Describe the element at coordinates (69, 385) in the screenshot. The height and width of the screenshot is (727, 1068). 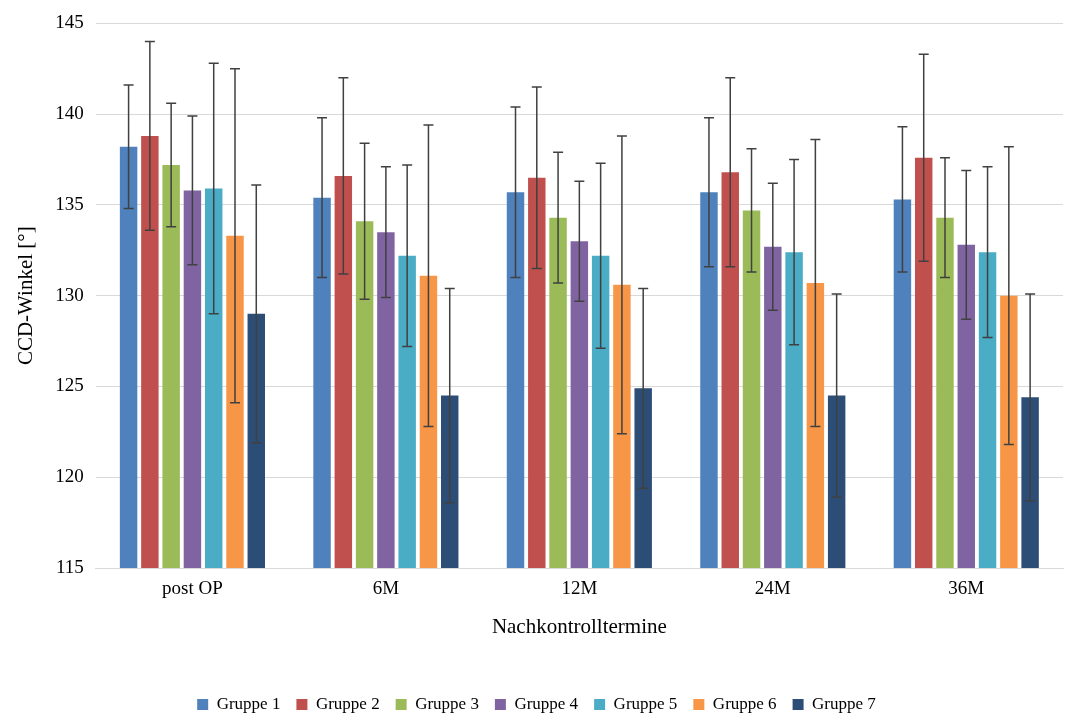
I see `y-tick-label: 125` at that location.